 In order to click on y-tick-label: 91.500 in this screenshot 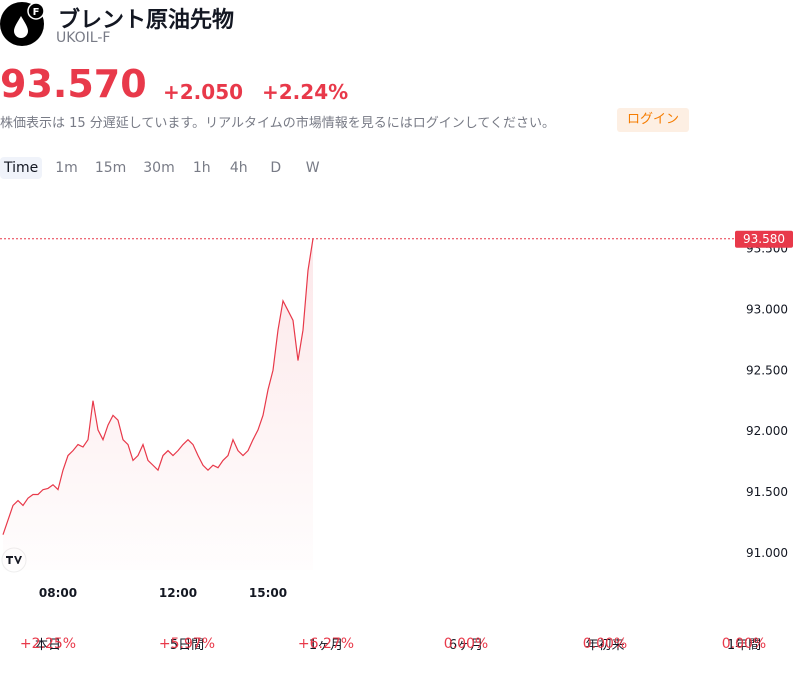, I will do `click(767, 492)`.